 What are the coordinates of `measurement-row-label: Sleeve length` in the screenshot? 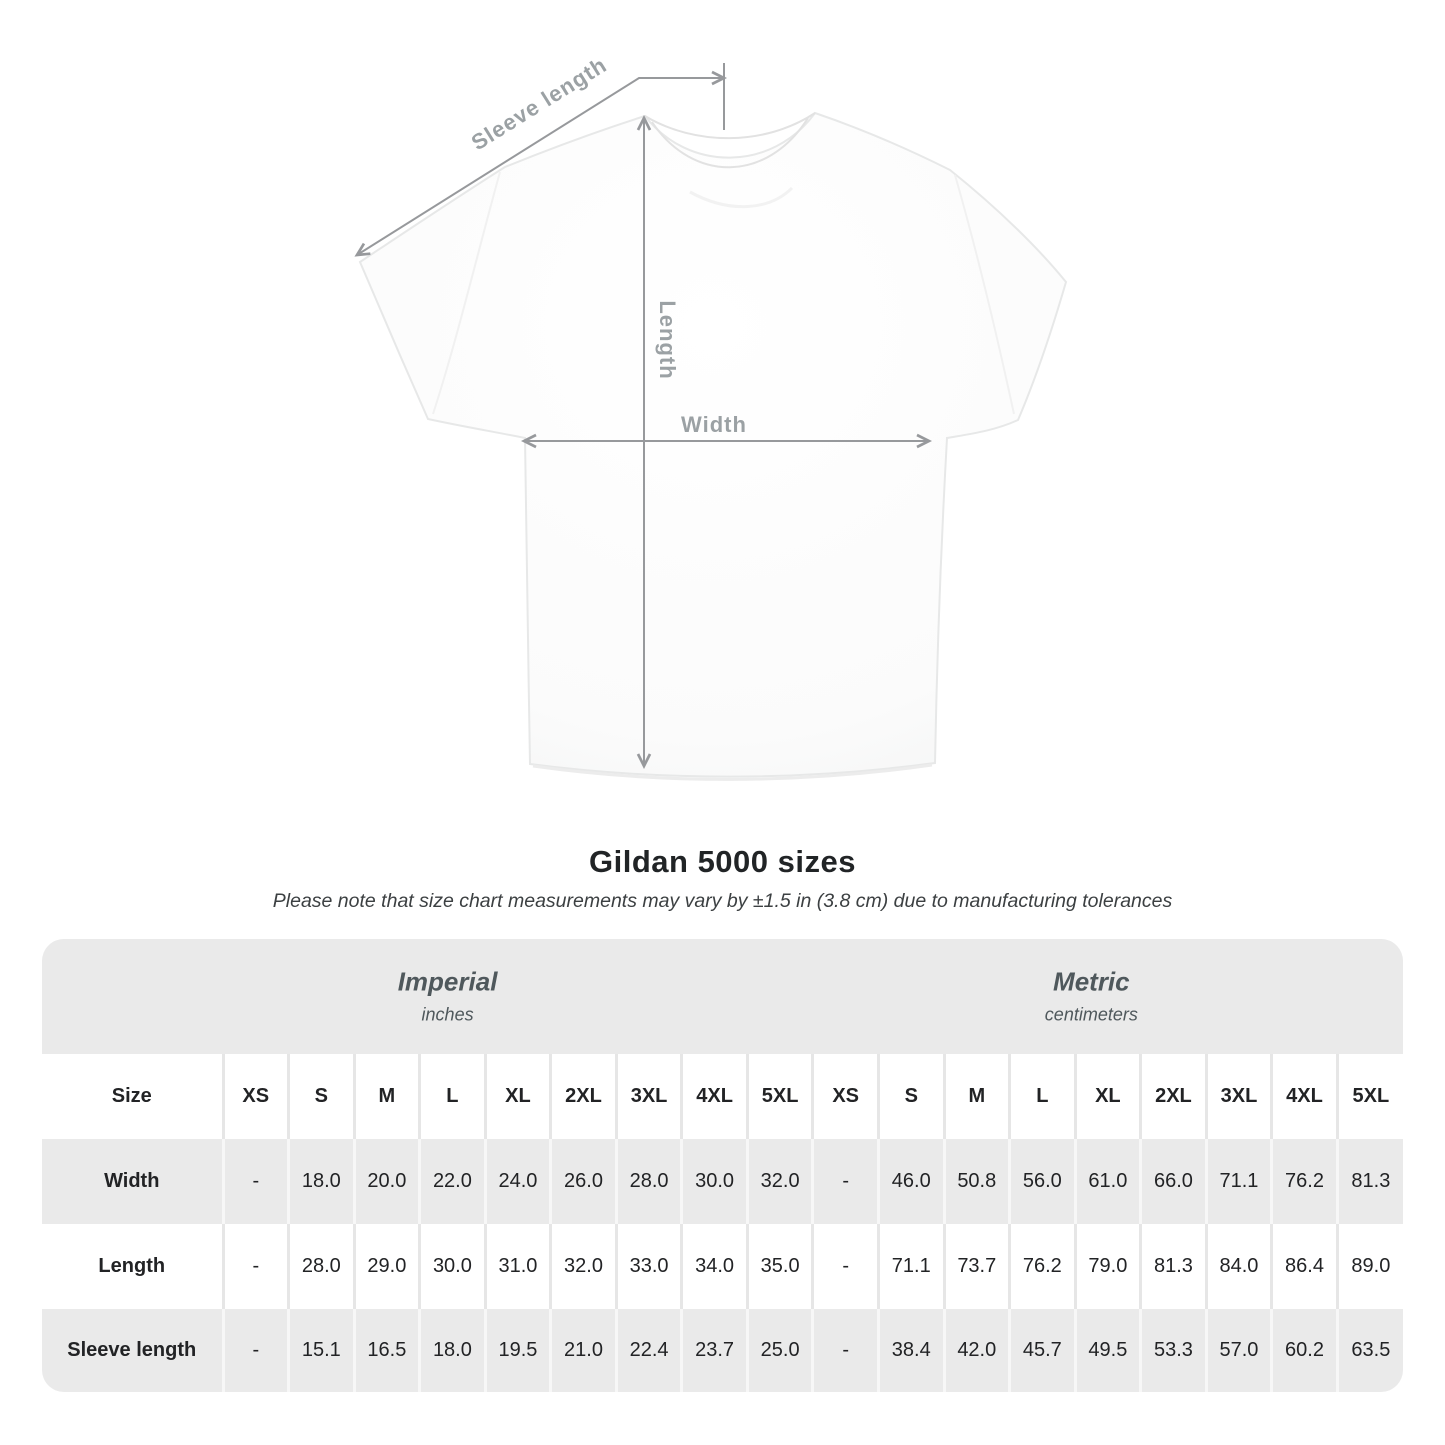 It's located at (132, 1350).